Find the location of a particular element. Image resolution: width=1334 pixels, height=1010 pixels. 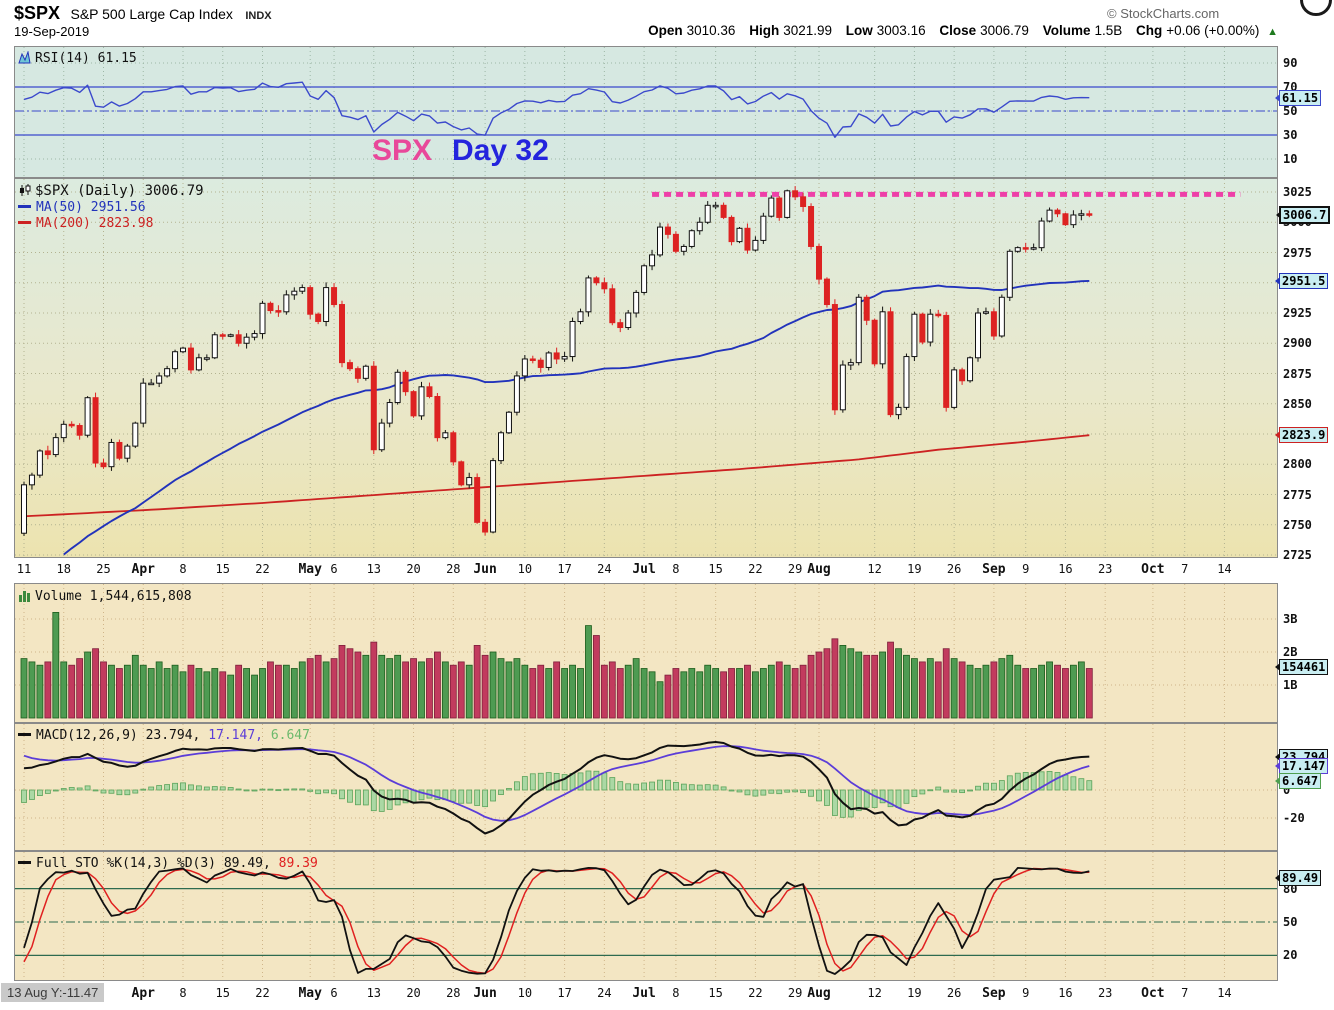

x-axis-label-bottom: Jul is located at coordinates (644, 993).